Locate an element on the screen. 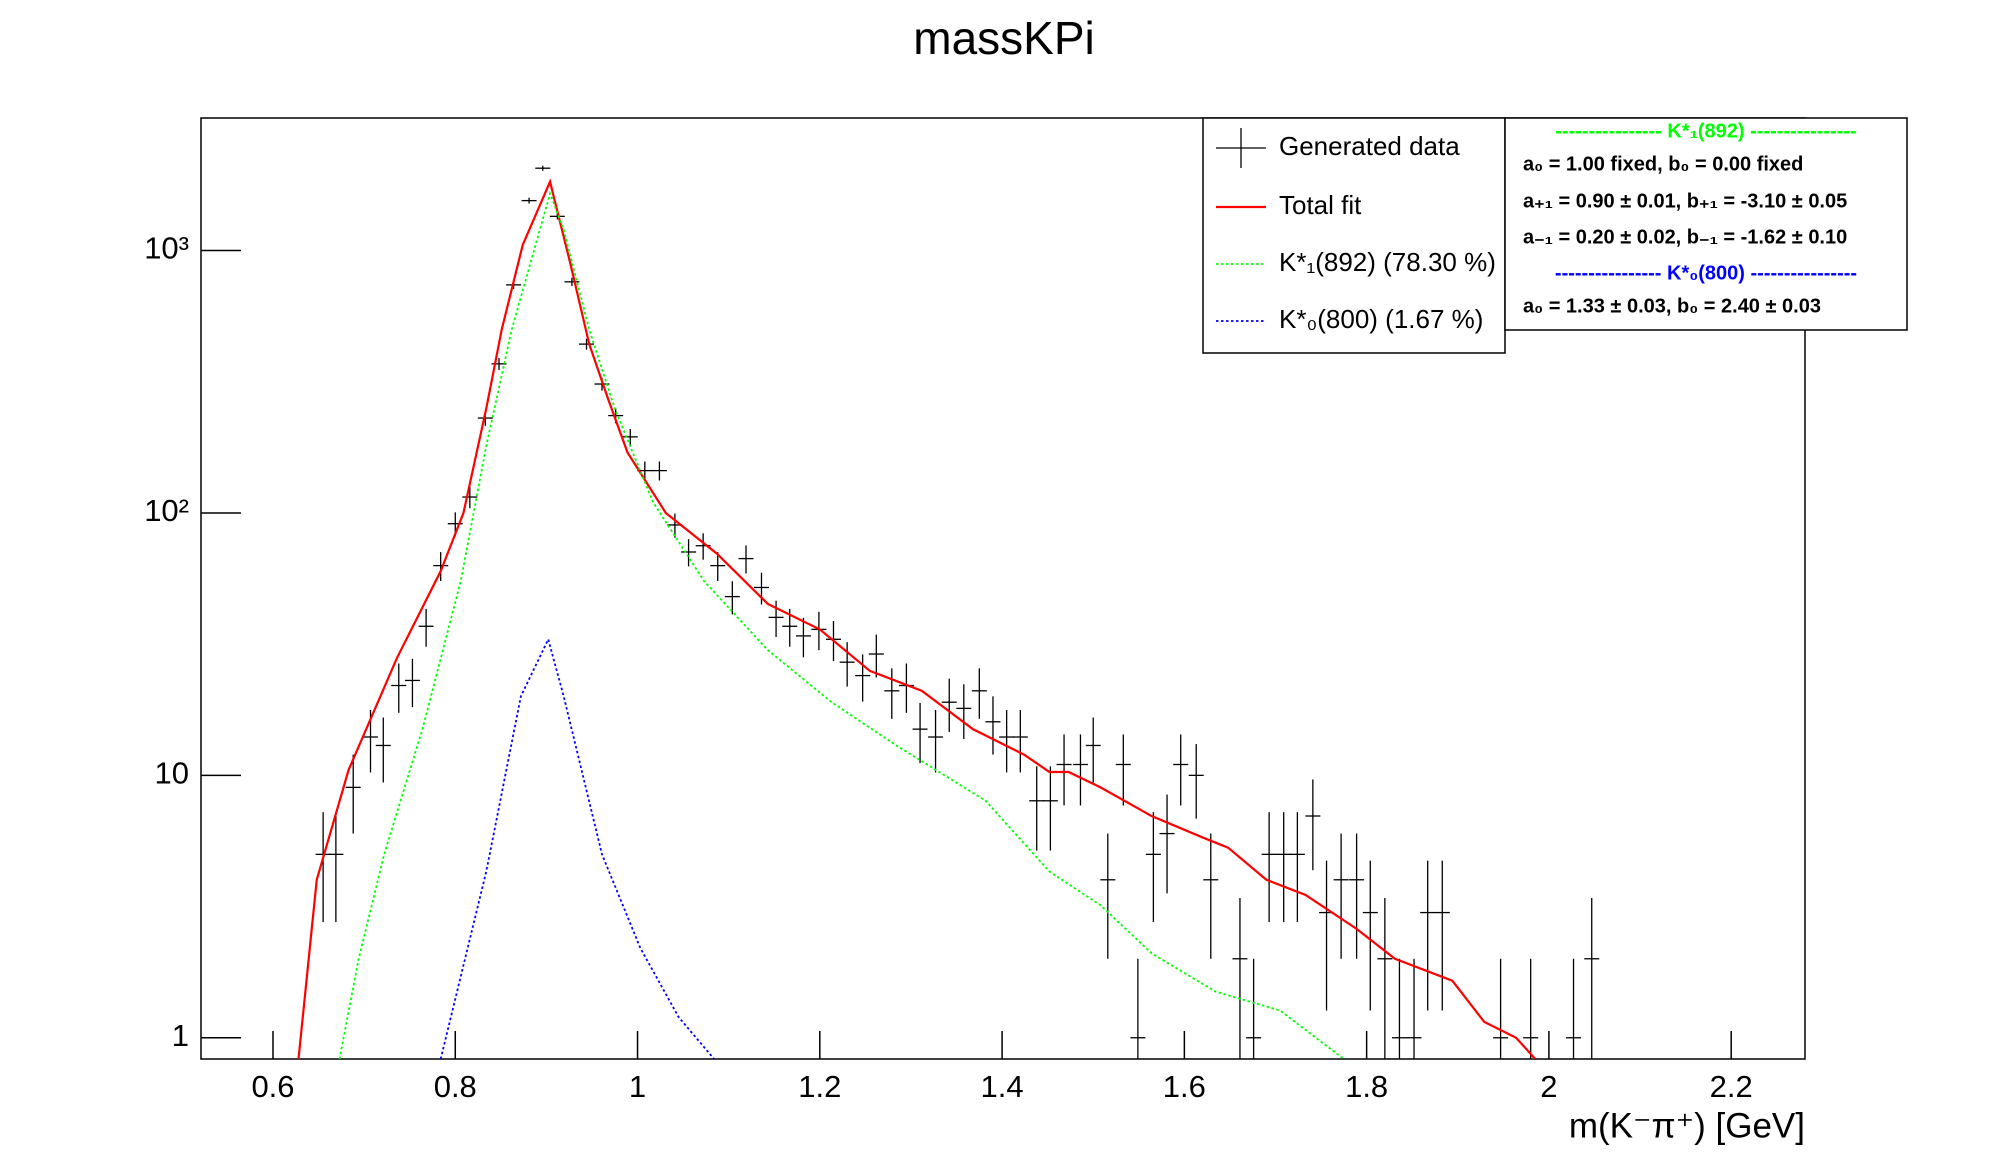  legend-label: K*₀(800) (1.67 %) is located at coordinates (1381, 319).